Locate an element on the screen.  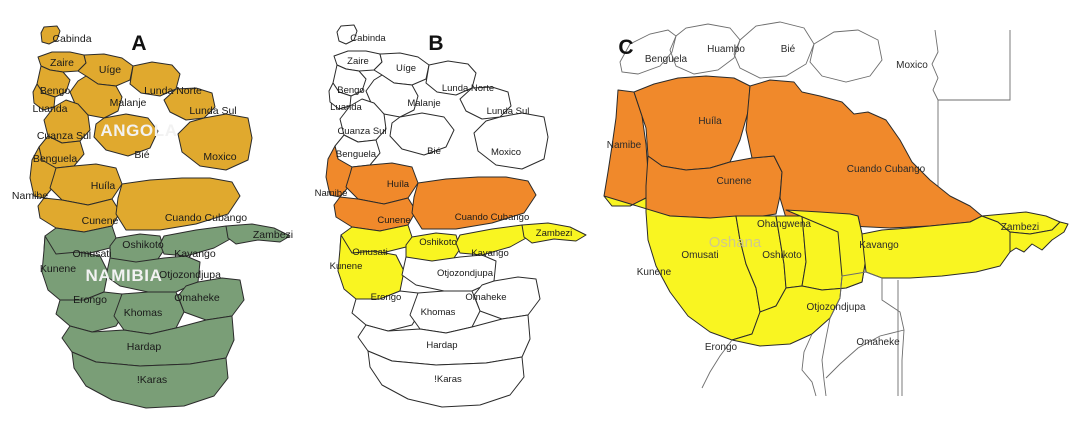
label-kavango-b: Kavango is located at coordinates (490, 253).